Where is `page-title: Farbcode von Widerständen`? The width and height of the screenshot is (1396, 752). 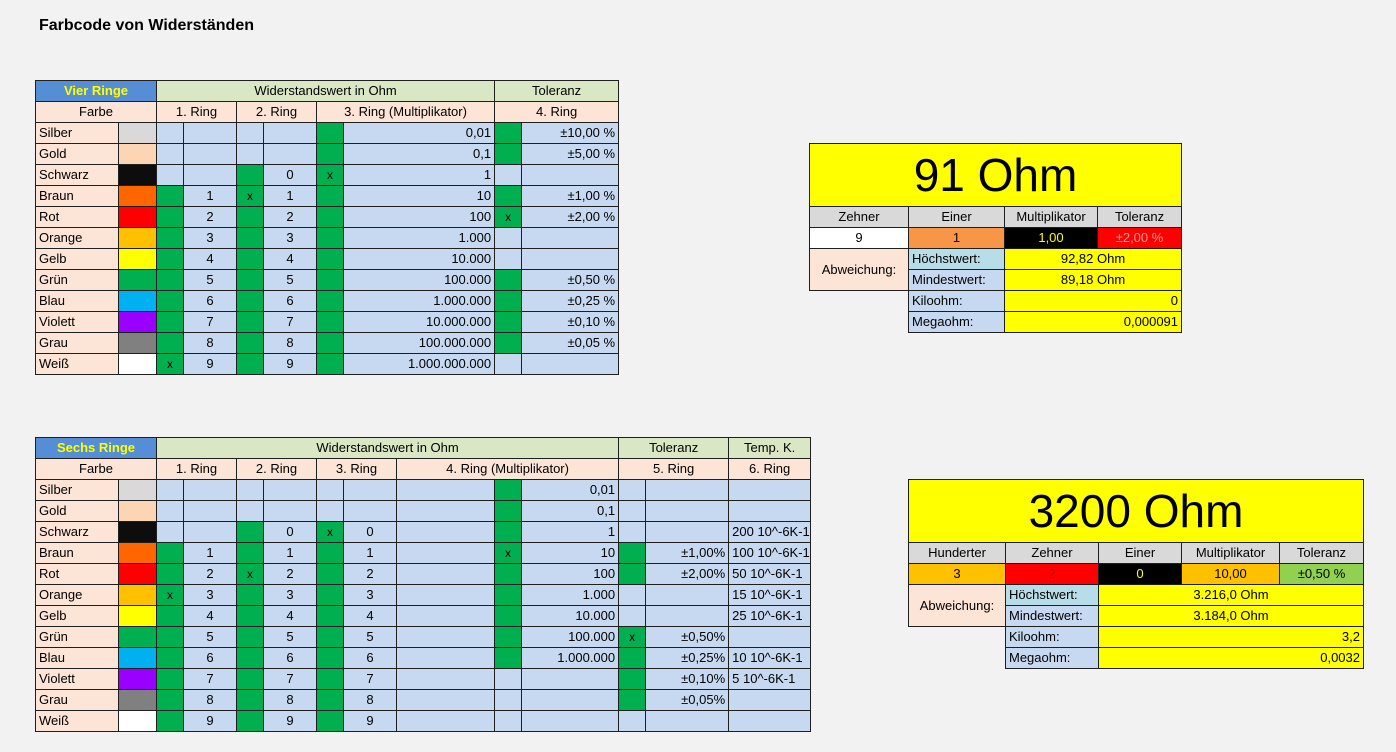
page-title: Farbcode von Widerständen is located at coordinates (146, 25).